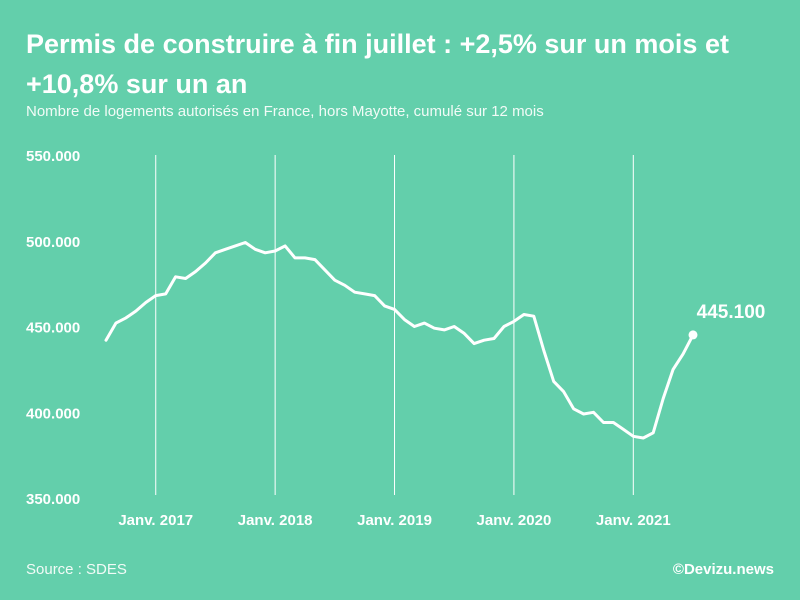 The image size is (800, 600). I want to click on end-value-label: 445.100, so click(731, 312).